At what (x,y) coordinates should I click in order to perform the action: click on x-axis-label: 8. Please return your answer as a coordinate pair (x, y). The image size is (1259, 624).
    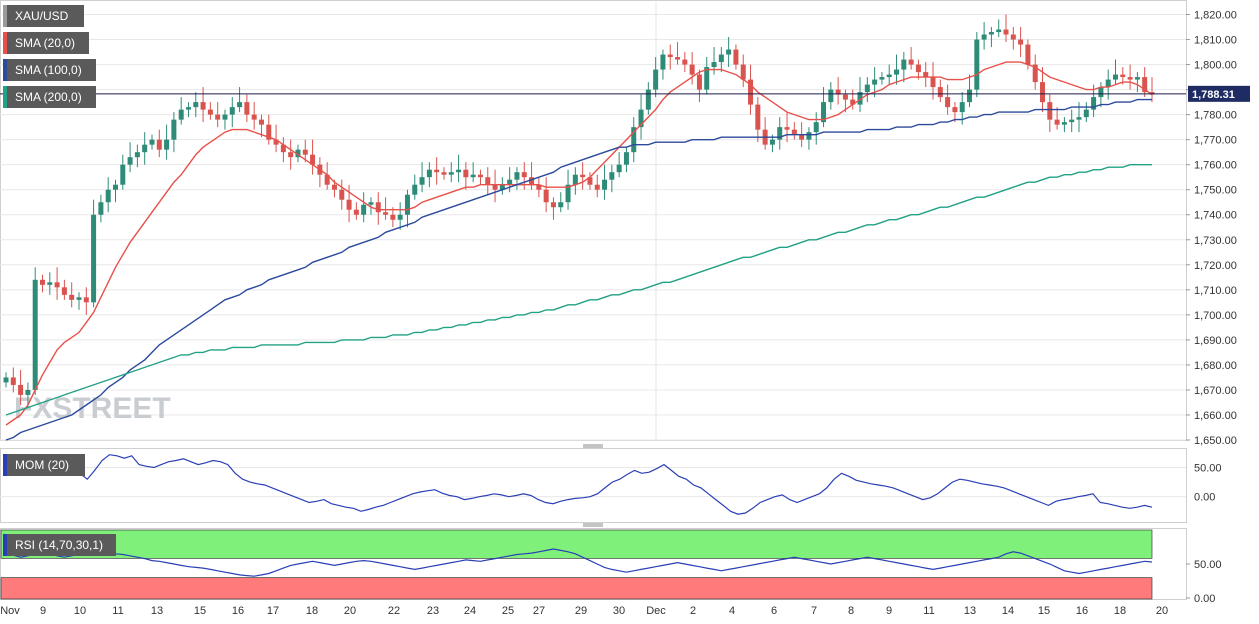
    Looking at the image, I should click on (851, 611).